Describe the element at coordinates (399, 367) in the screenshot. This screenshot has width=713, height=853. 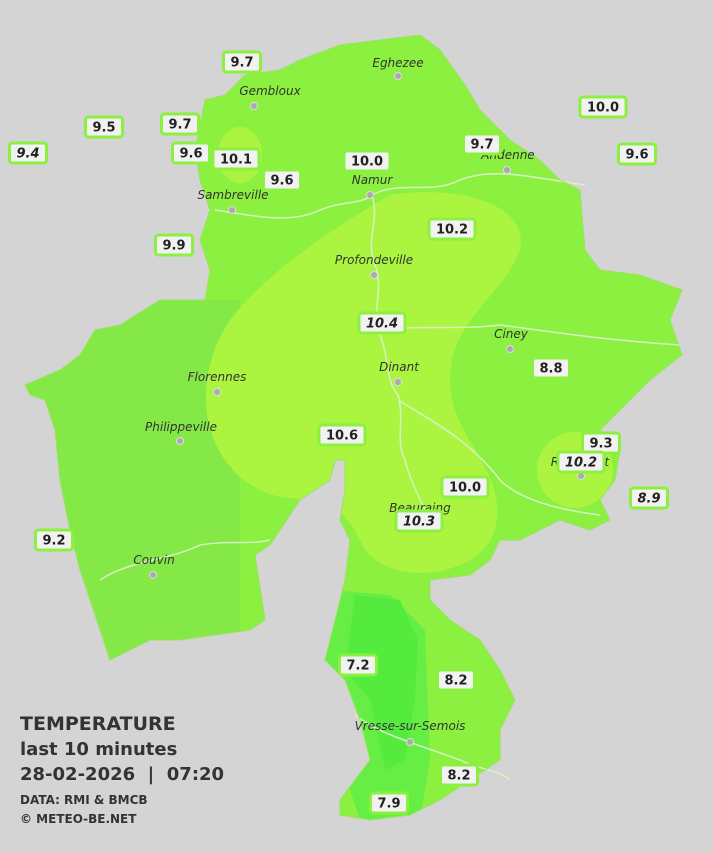
I see `town-label: Dinant` at that location.